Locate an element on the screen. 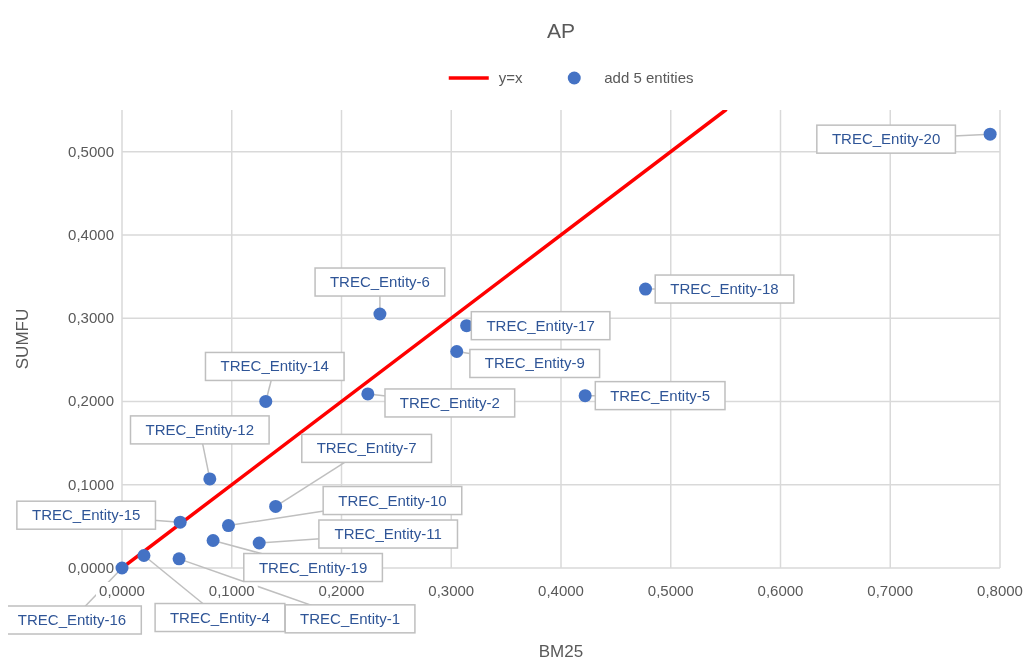  y-tick-label: 0,3000 is located at coordinates (91, 318).